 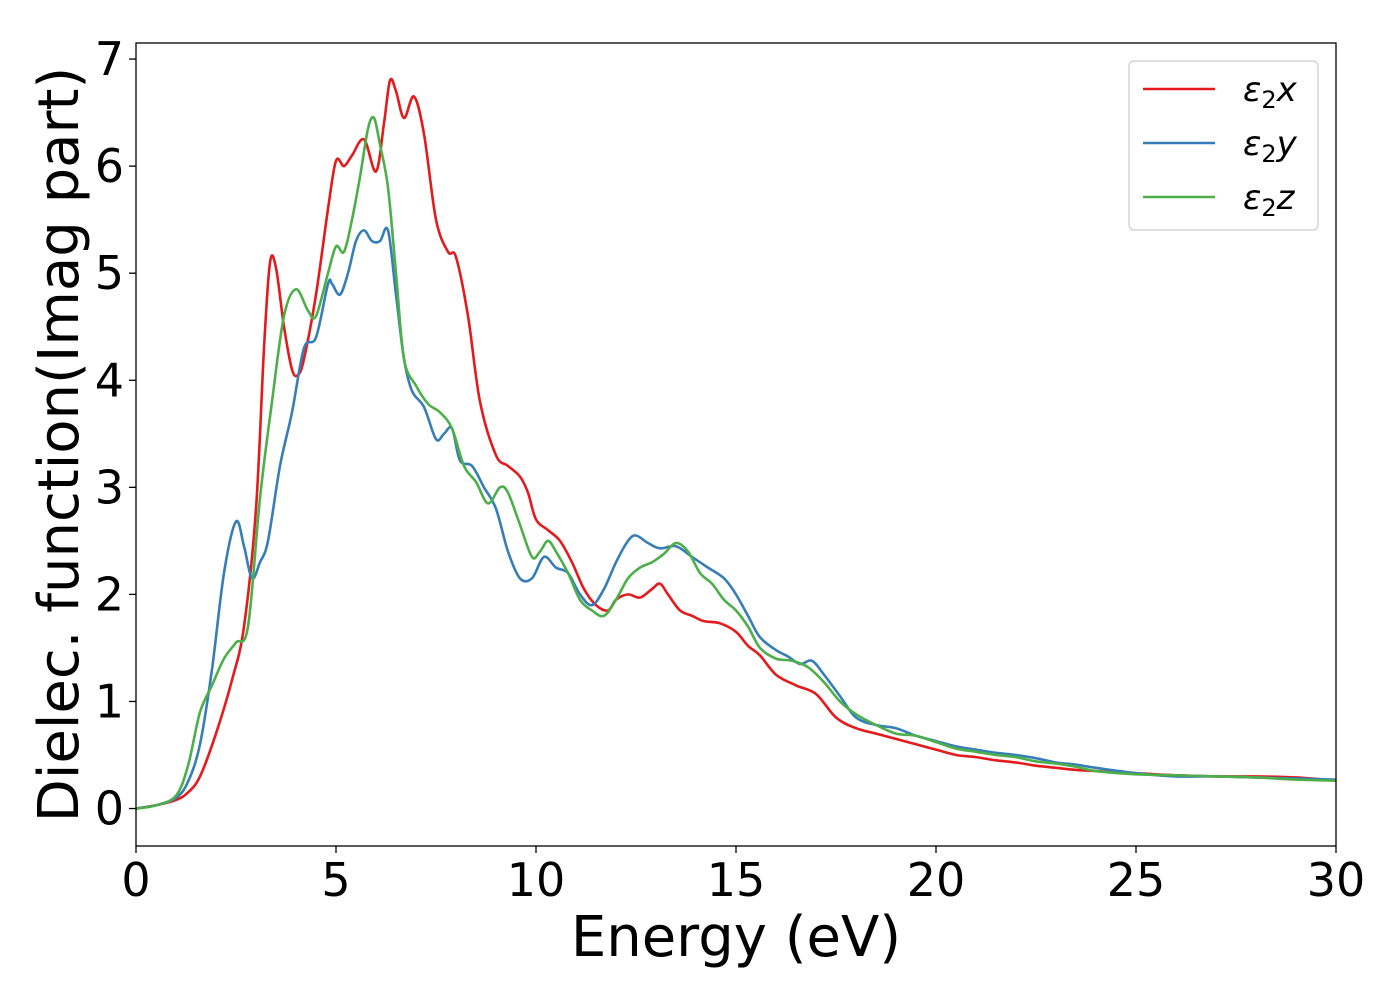 What do you see at coordinates (109, 809) in the screenshot?
I see `y-tick-label: 0` at bounding box center [109, 809].